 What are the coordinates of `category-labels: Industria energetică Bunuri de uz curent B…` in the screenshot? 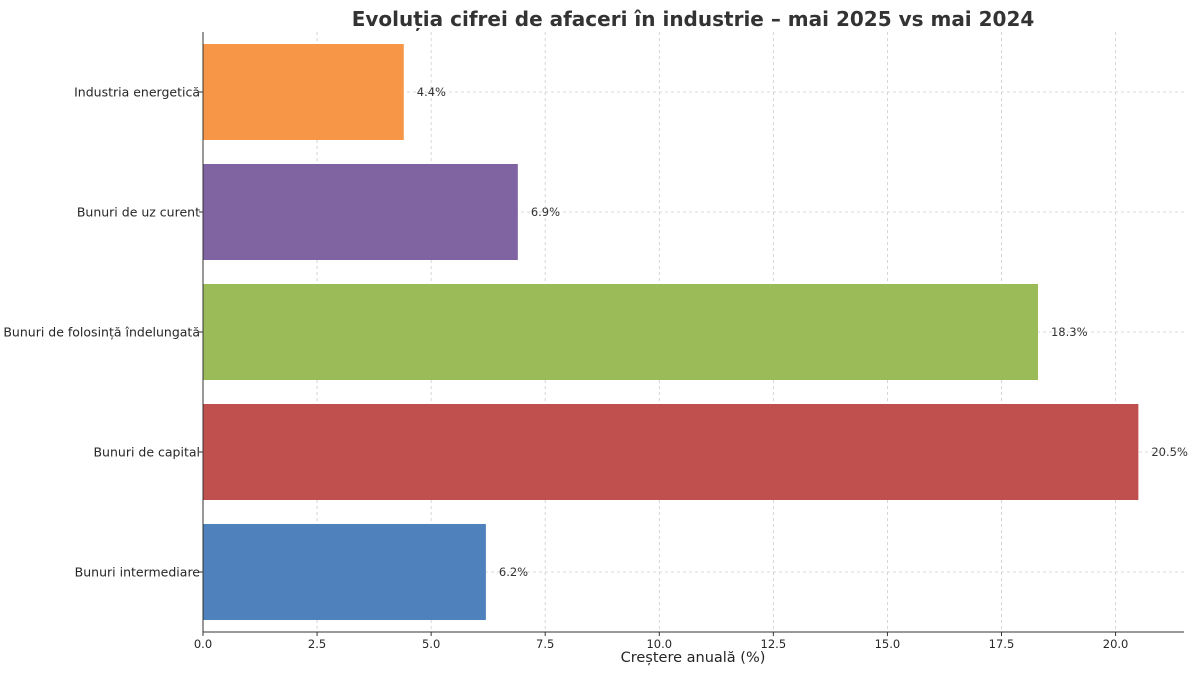 It's located at (101, 332).